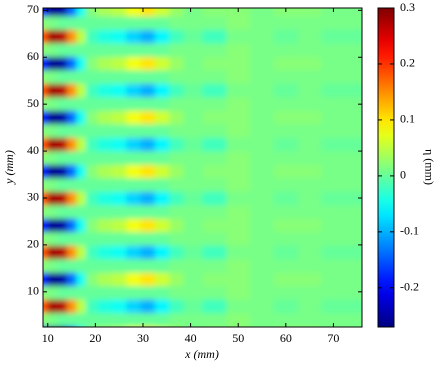  Describe the element at coordinates (48, 338) in the screenshot. I see `x-tick-label: 10` at that location.